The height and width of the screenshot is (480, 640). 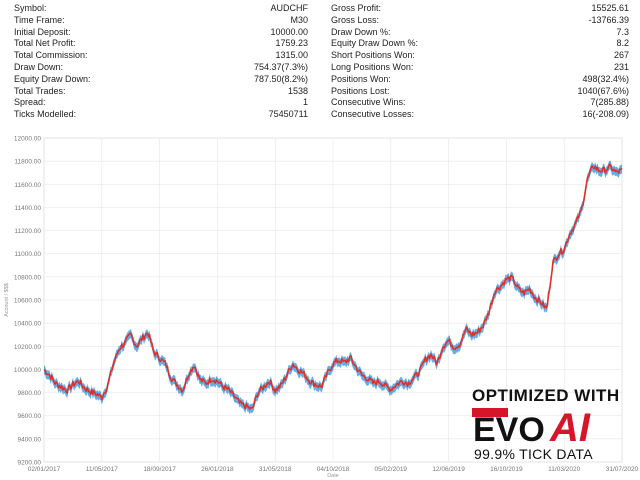 I want to click on x-tick-label: 11/05/2017, so click(x=102, y=469).